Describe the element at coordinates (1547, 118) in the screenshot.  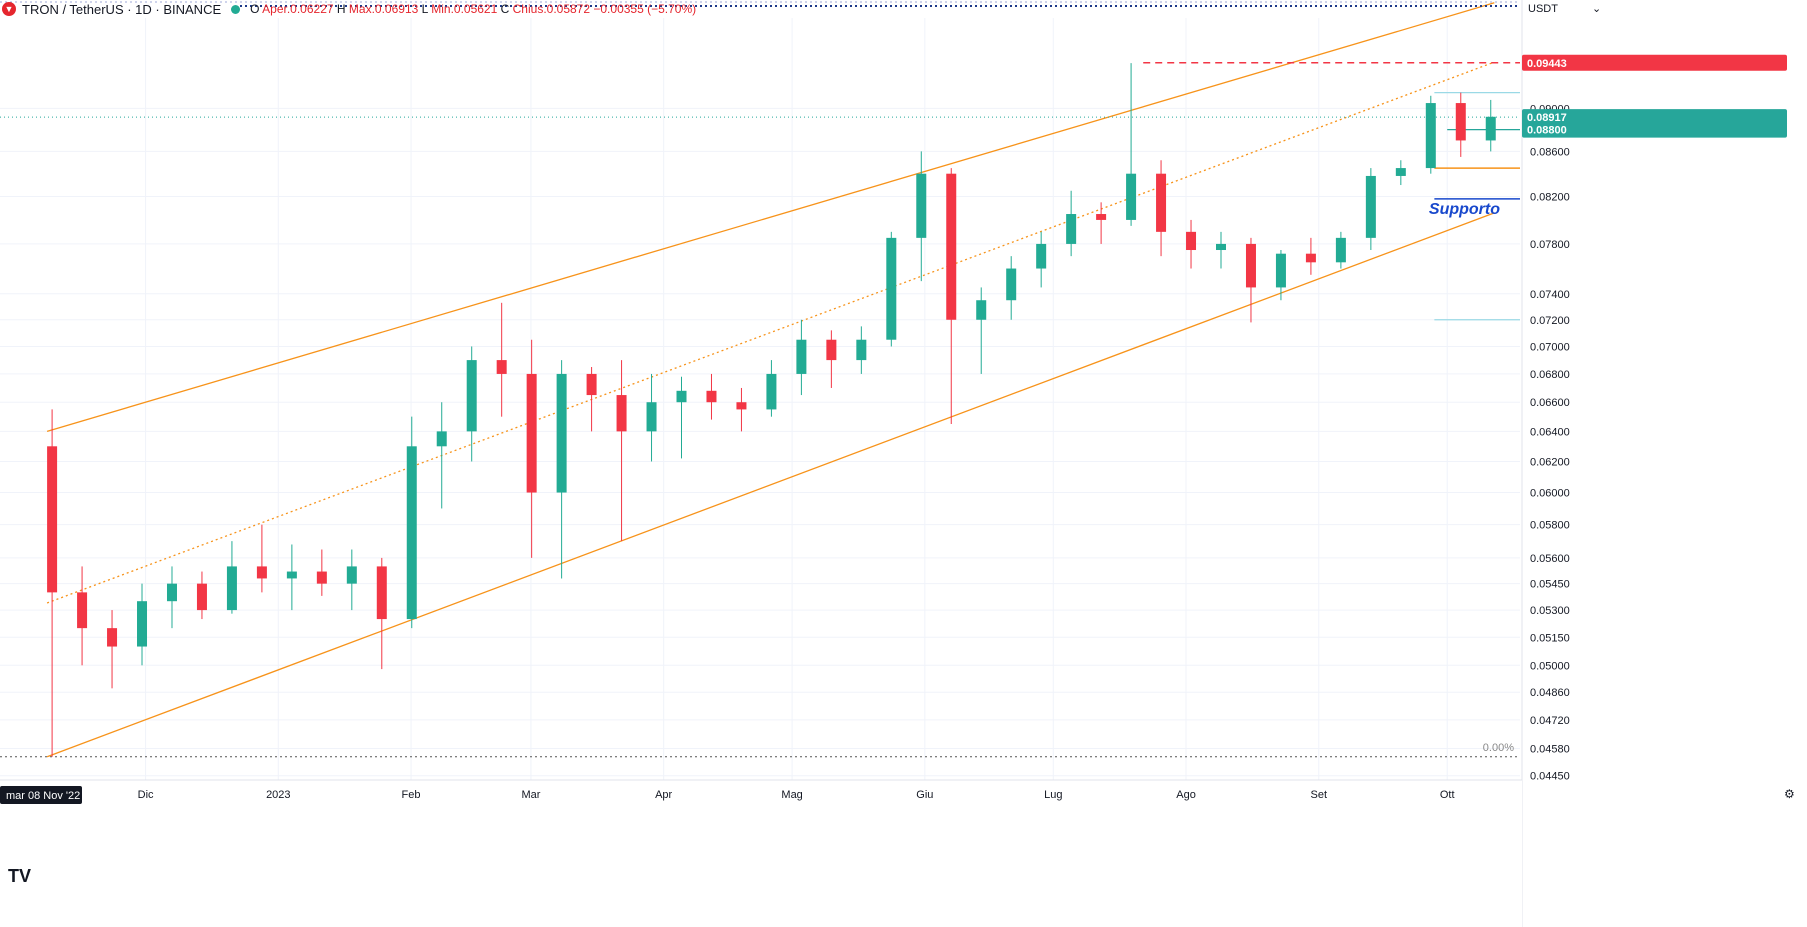
I see `last-price-label: 0.08917` at that location.